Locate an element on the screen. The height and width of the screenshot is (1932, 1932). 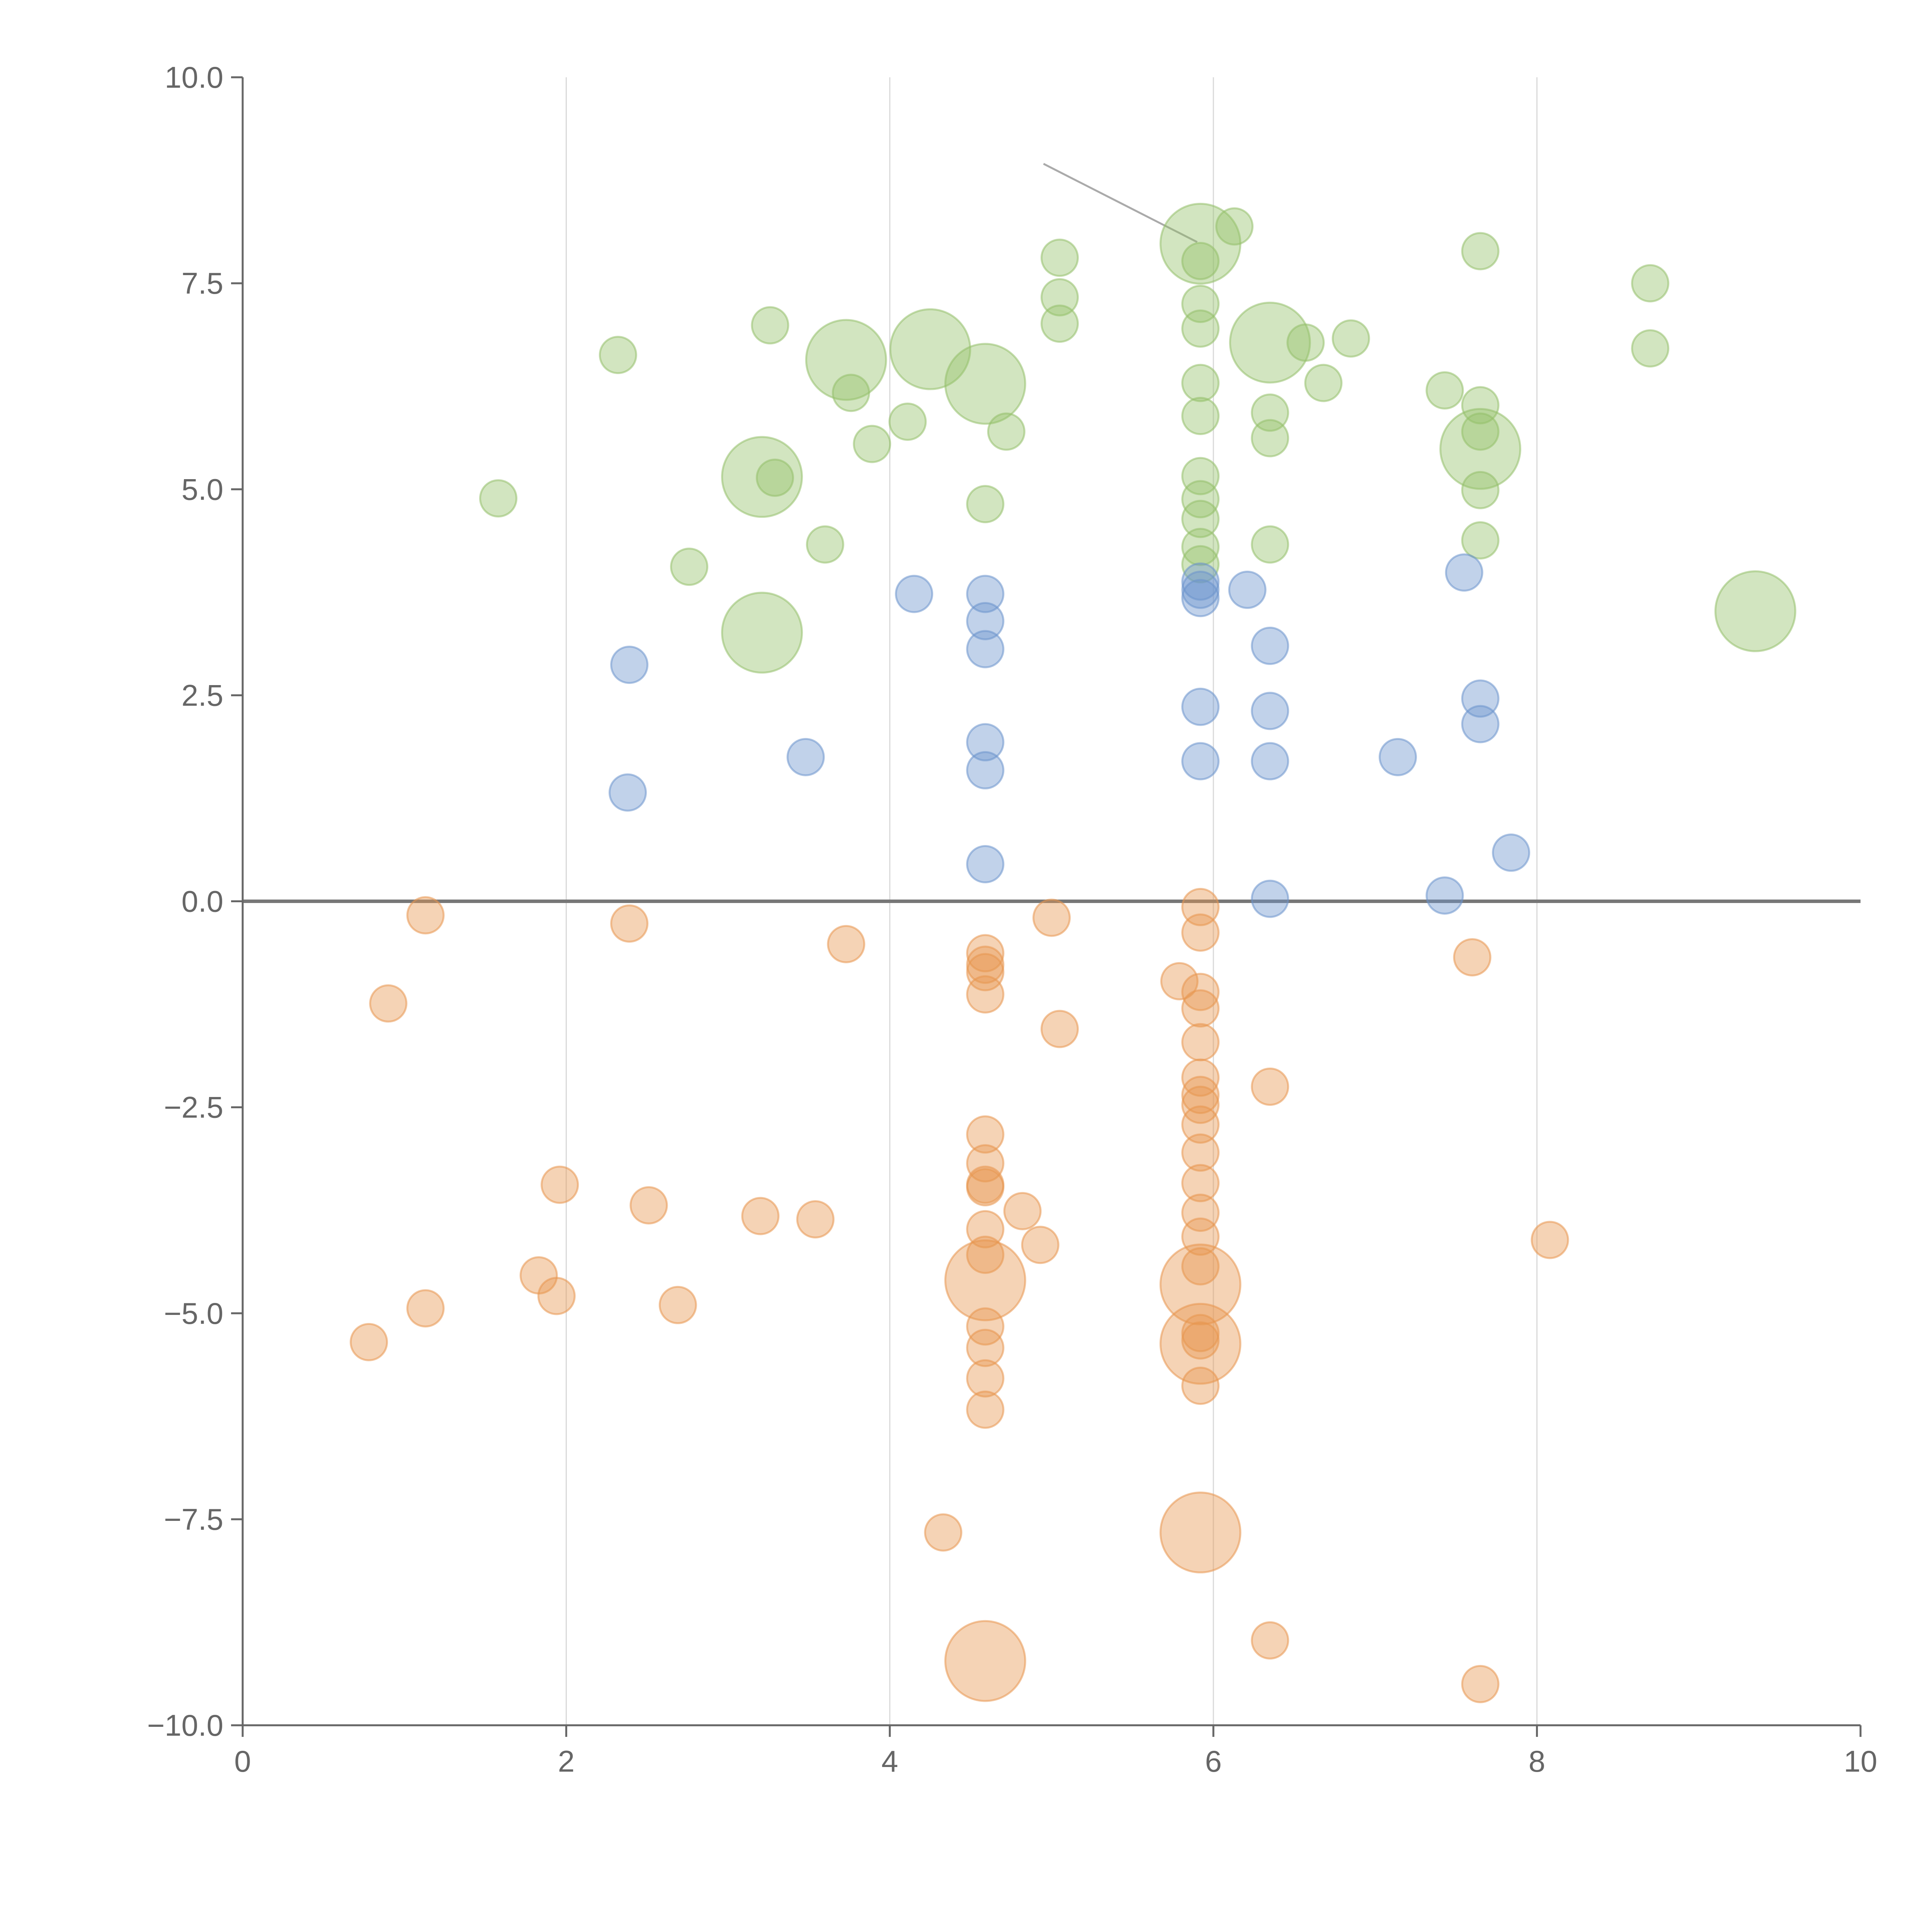
annotation-line is located at coordinates (1120, 203).